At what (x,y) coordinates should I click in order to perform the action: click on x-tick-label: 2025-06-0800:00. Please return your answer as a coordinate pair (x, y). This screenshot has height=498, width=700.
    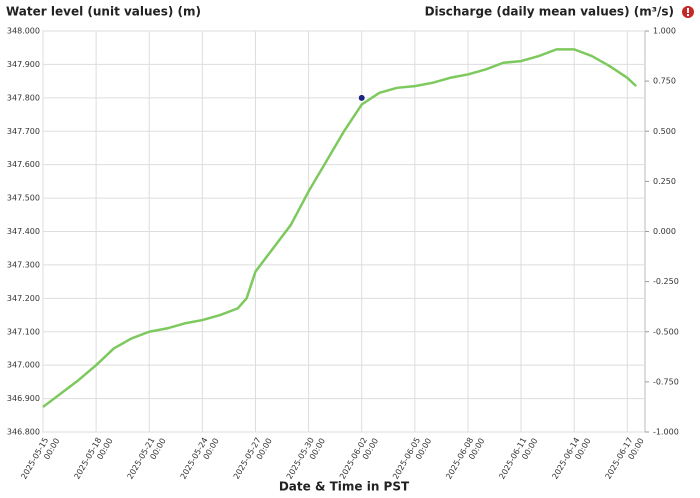
    Looking at the image, I should click on (465, 458).